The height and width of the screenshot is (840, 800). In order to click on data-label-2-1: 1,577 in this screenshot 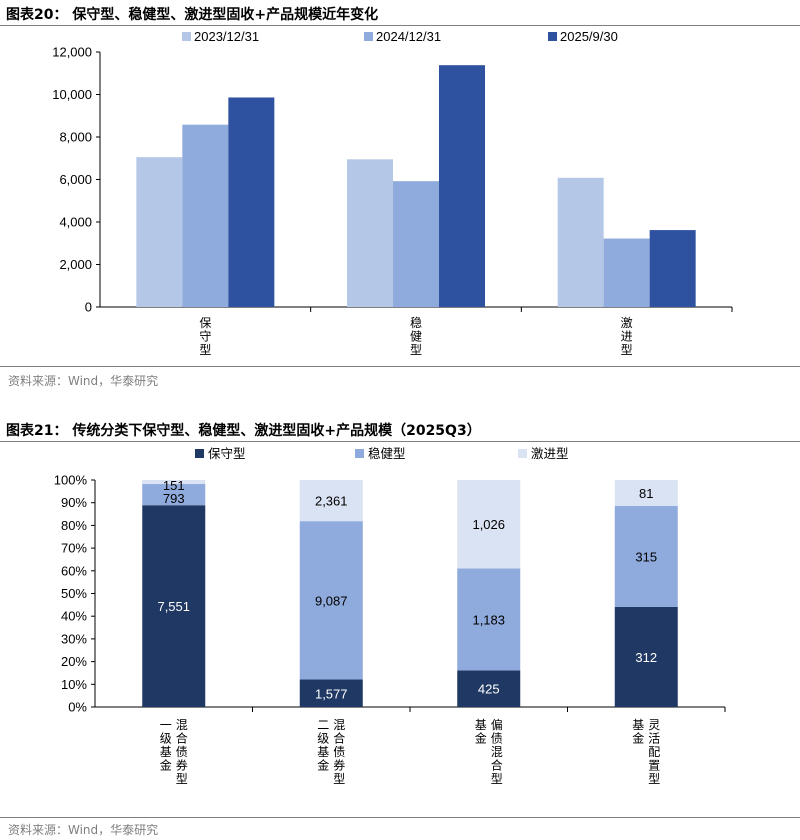, I will do `click(331, 693)`.